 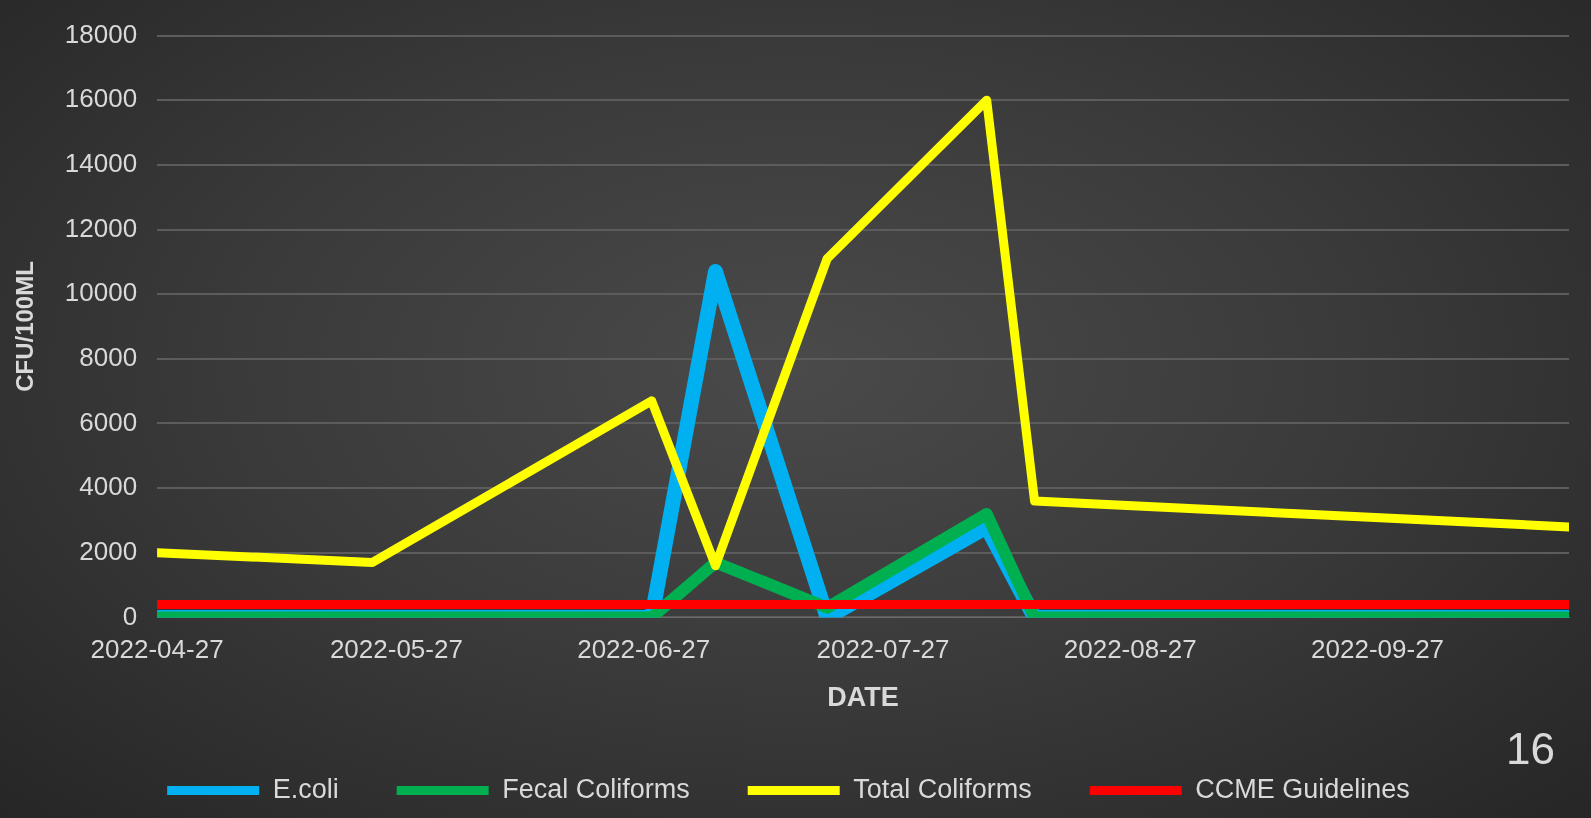 I want to click on y-tick-label: 6000, so click(x=108, y=421).